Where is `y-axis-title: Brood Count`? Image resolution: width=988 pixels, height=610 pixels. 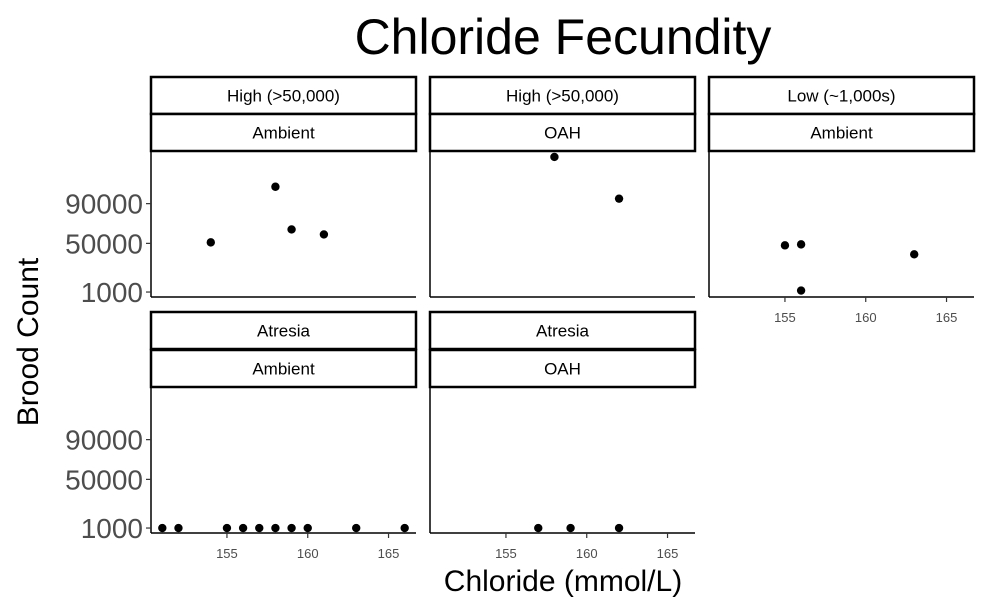 y-axis-title: Brood Count is located at coordinates (28, 341).